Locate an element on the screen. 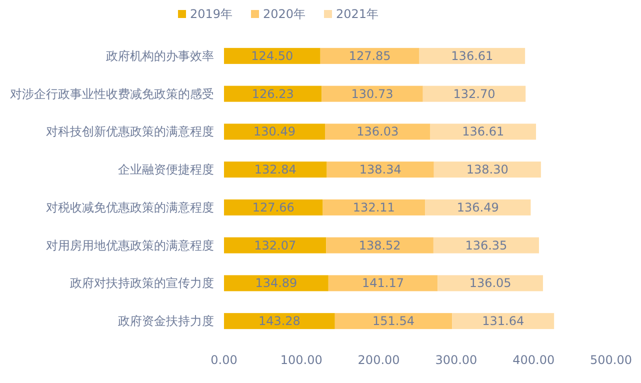 The width and height of the screenshot is (641, 383). legend-label: 2021年 is located at coordinates (357, 14).